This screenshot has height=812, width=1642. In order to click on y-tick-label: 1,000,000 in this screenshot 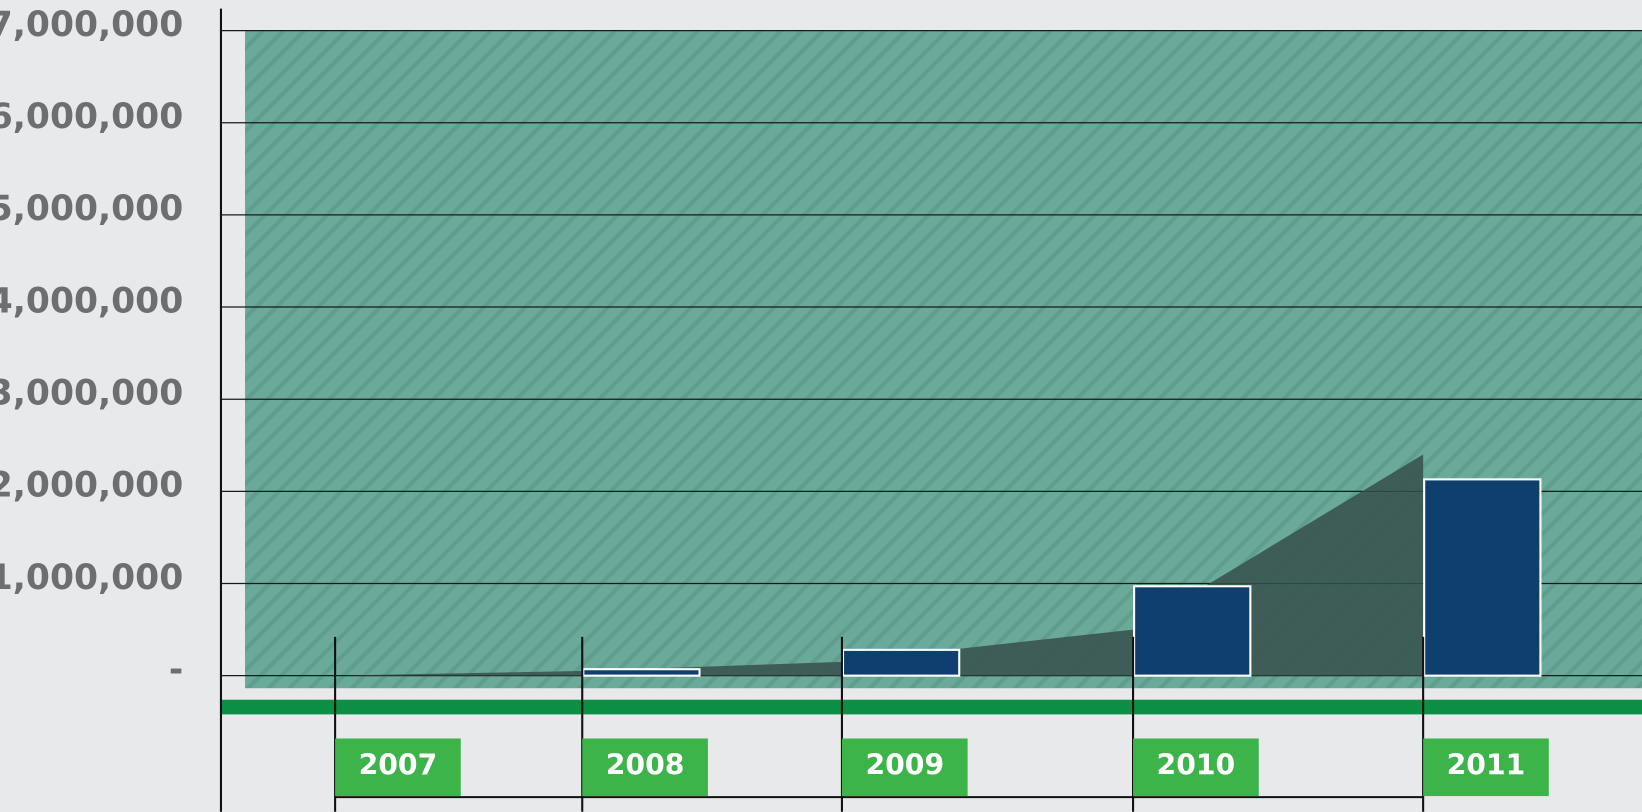, I will do `click(91, 578)`.